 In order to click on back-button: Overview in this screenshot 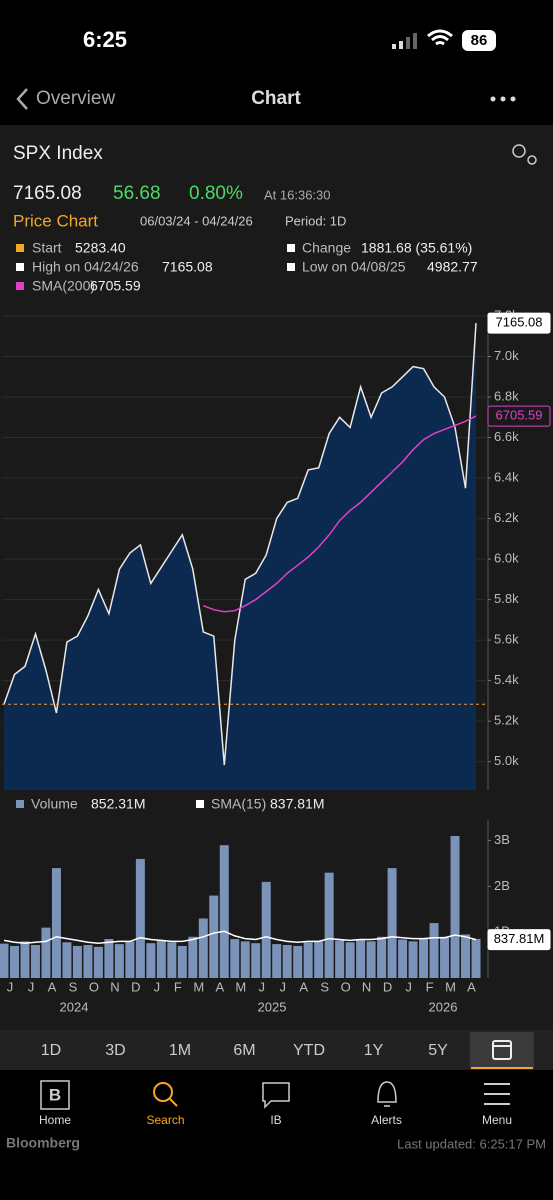, I will do `click(75, 98)`.